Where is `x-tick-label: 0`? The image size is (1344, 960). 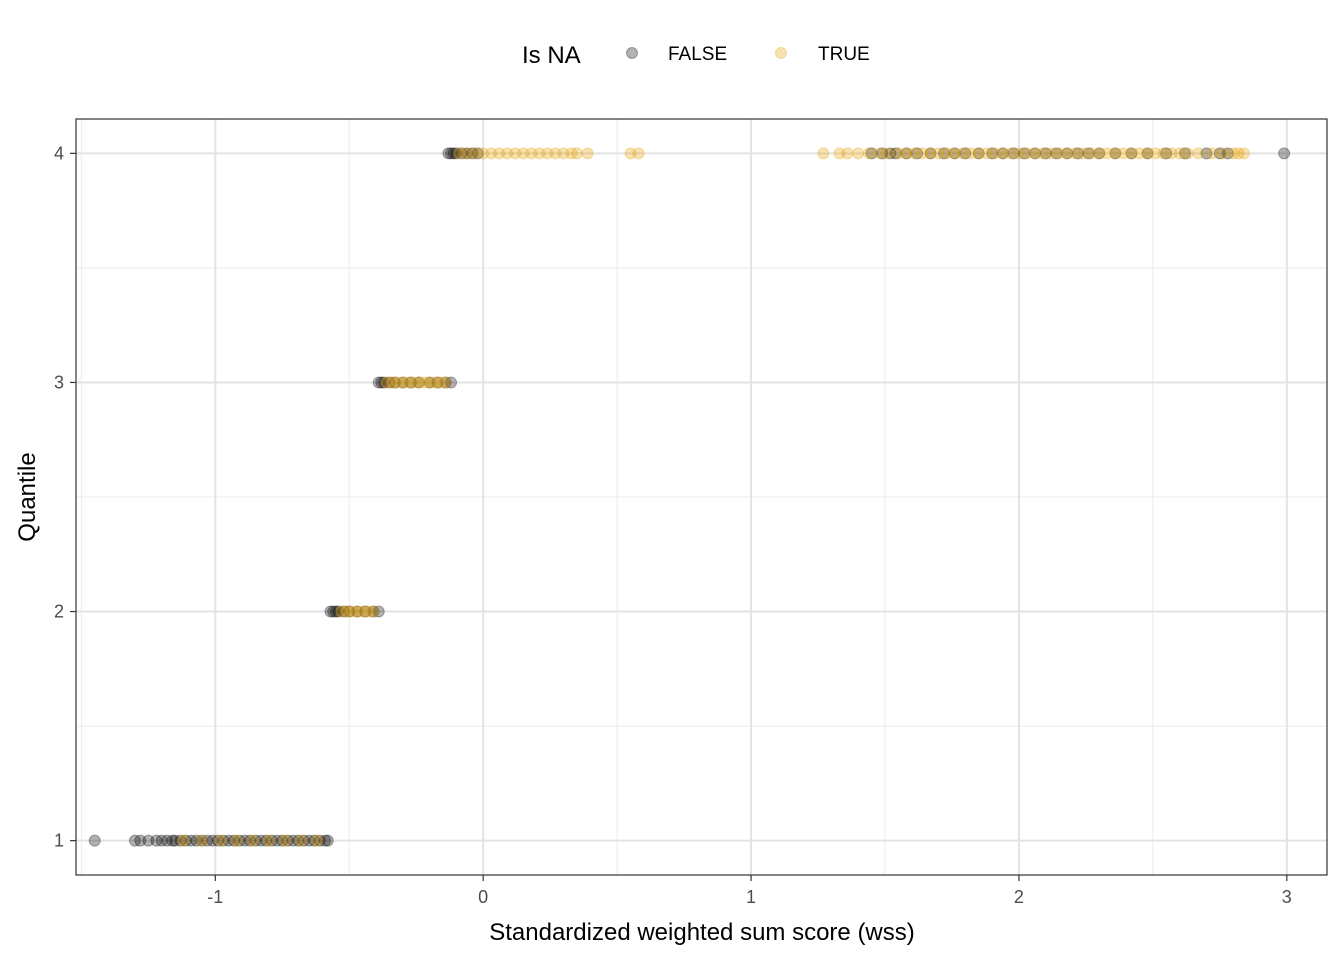
x-tick-label: 0 is located at coordinates (483, 897).